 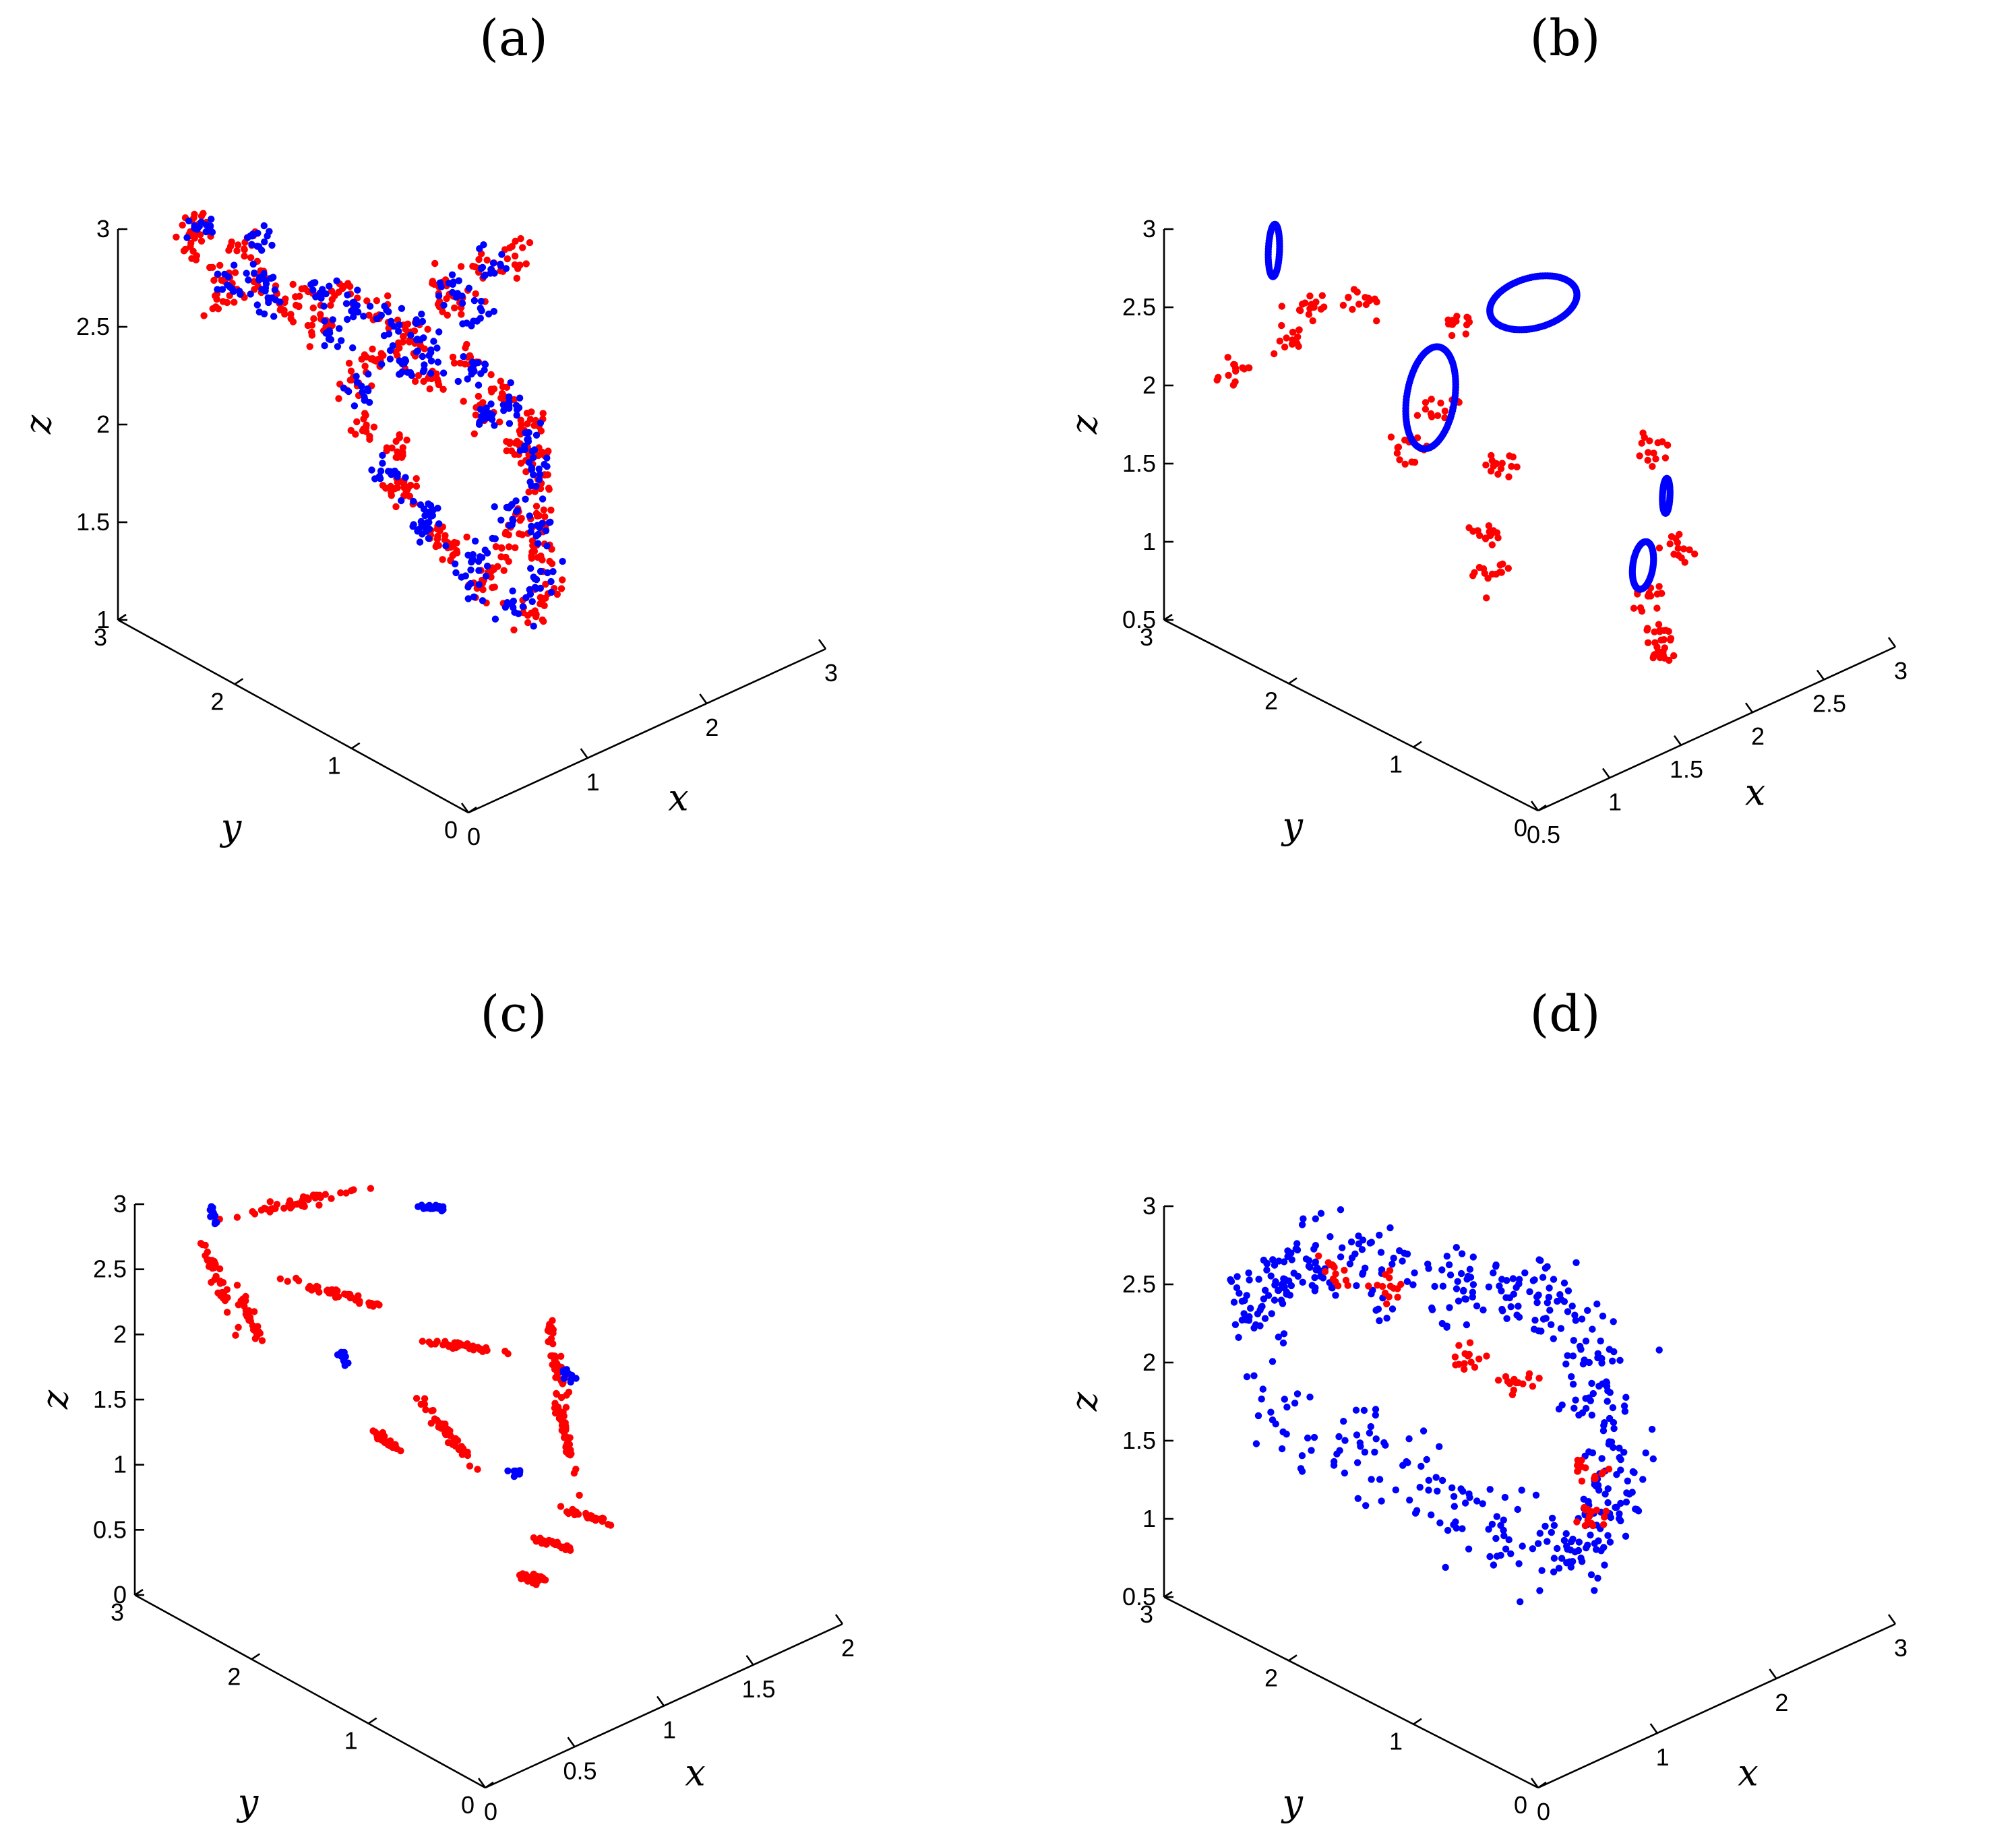 What do you see at coordinates (1456, 442) in the screenshot?
I see `data-points` at bounding box center [1456, 442].